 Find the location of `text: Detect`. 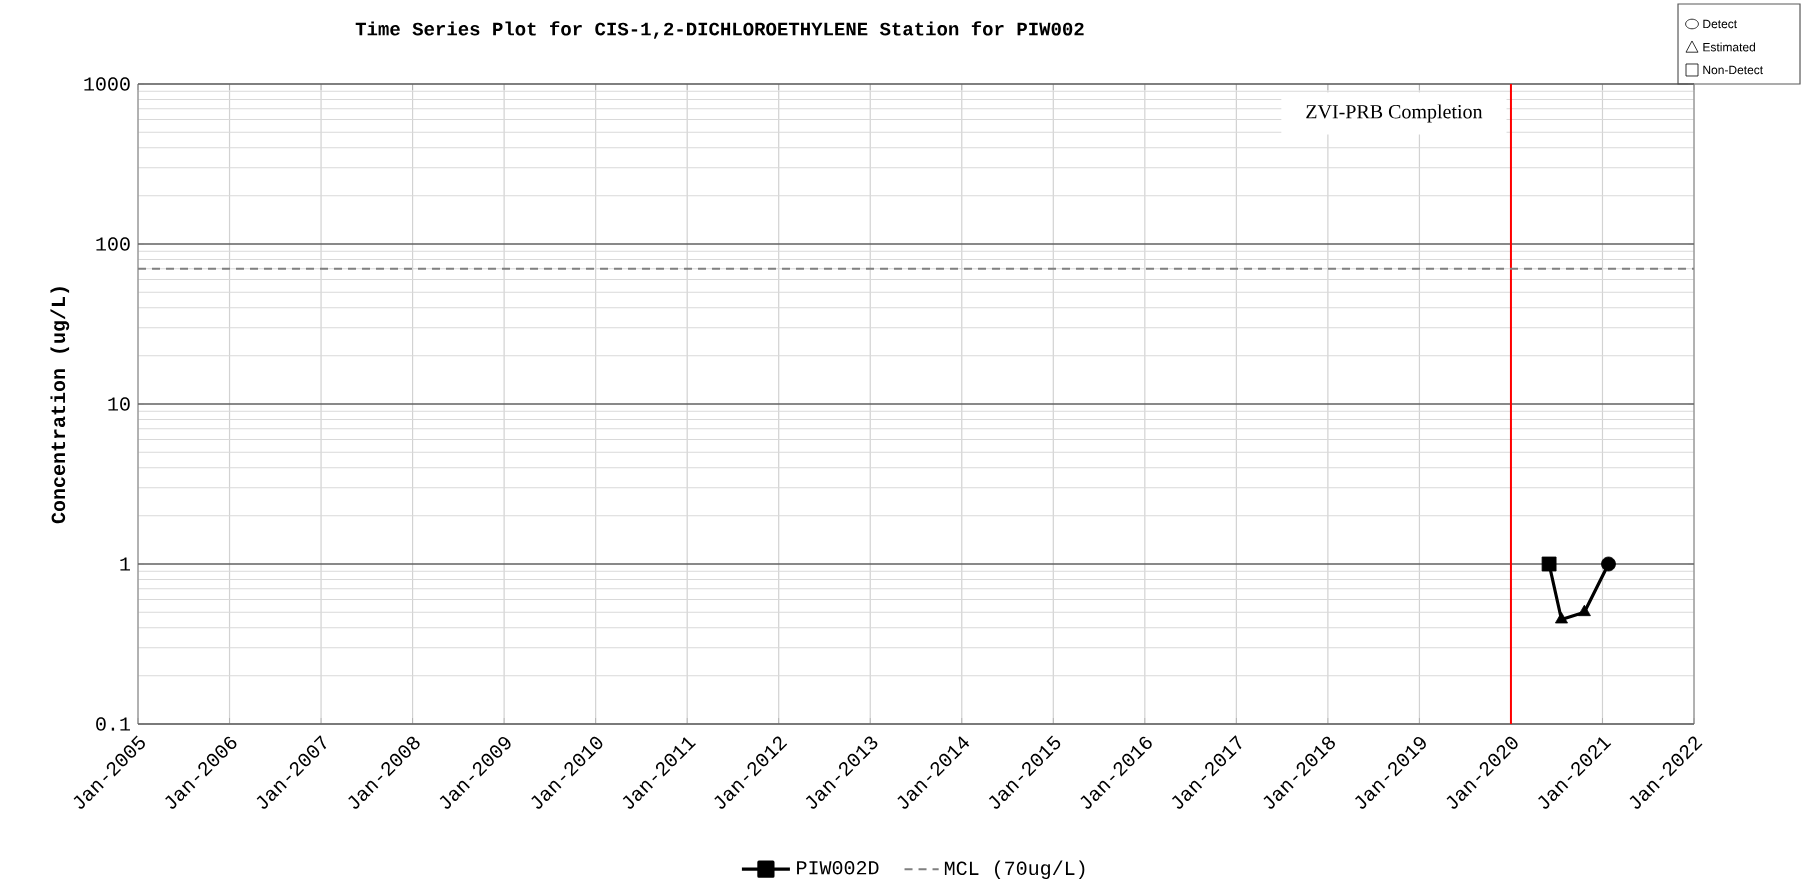

text: Detect is located at coordinates (1720, 24).